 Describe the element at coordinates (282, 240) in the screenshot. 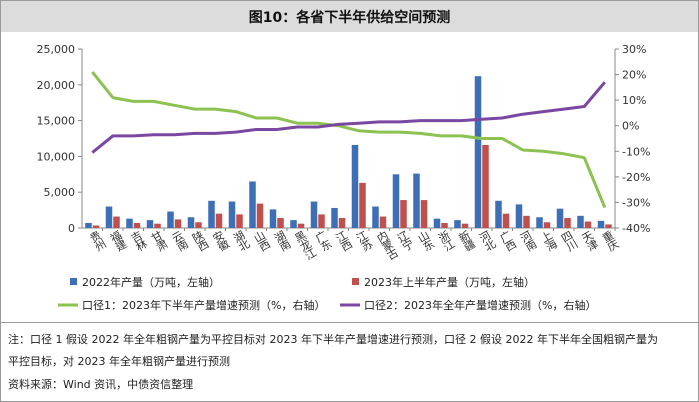

I see `x-axis-category-label: 湖南` at that location.